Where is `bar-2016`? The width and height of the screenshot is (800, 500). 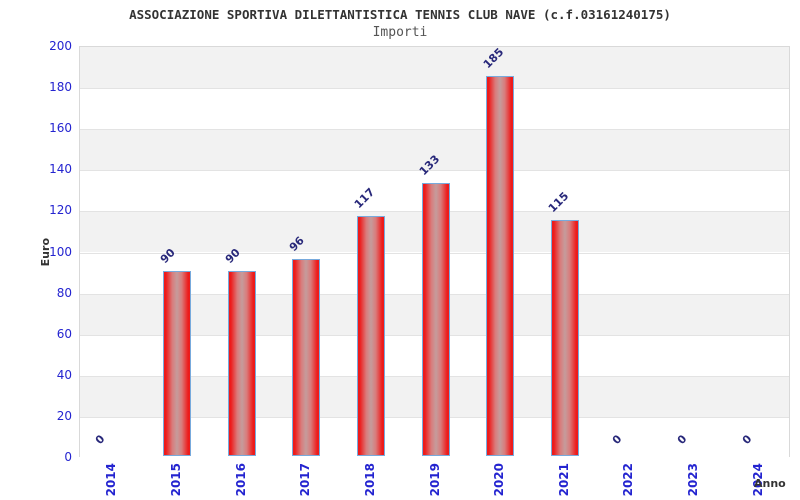 bar-2016 is located at coordinates (241, 363).